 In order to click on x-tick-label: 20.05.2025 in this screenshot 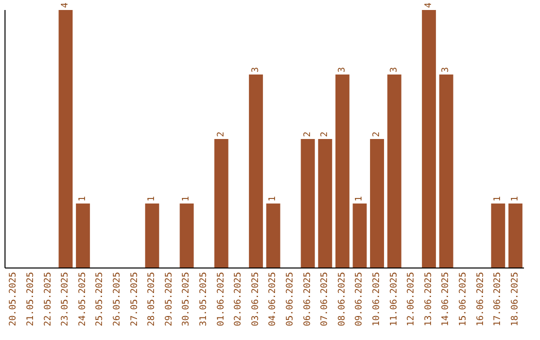, I will do `click(13, 299)`.